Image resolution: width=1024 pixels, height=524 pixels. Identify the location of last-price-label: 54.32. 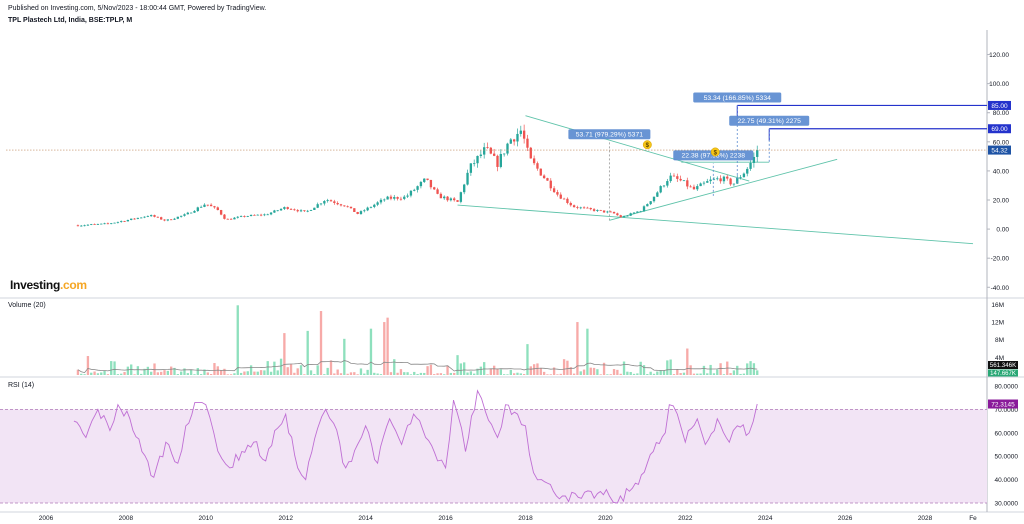
(999, 150).